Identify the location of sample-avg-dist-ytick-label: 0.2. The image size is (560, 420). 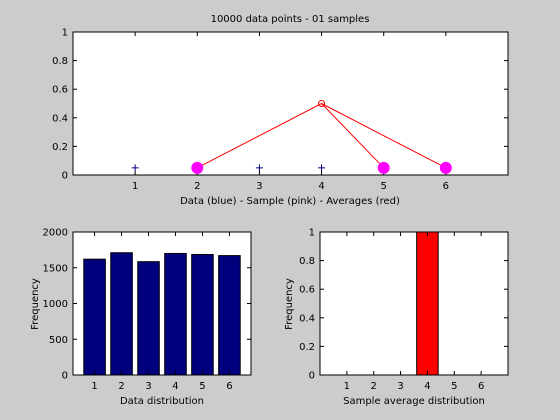
(307, 347).